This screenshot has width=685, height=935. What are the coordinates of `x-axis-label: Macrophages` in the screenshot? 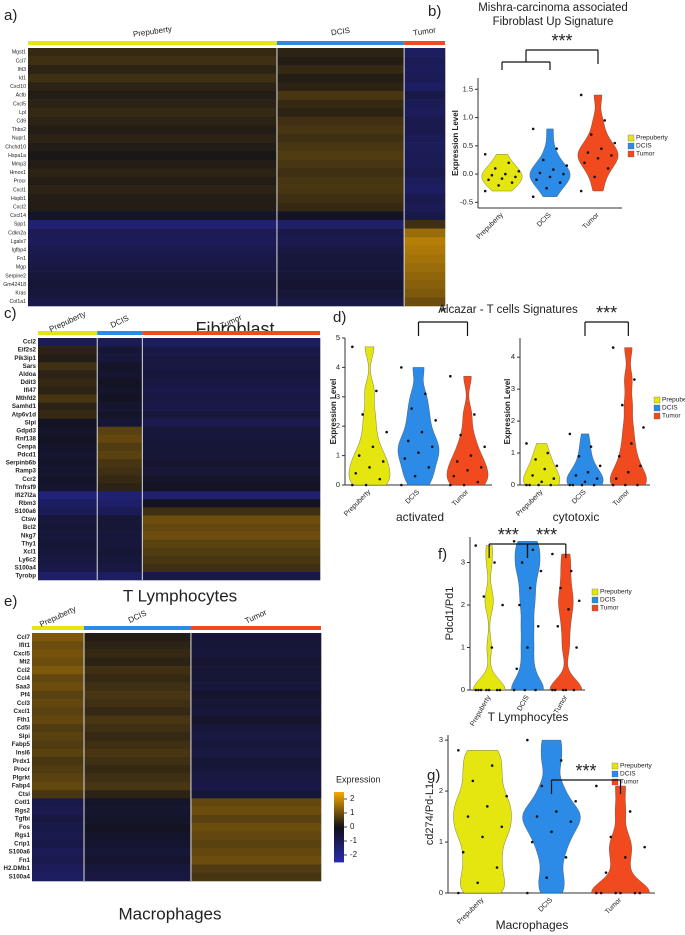 It's located at (532, 925).